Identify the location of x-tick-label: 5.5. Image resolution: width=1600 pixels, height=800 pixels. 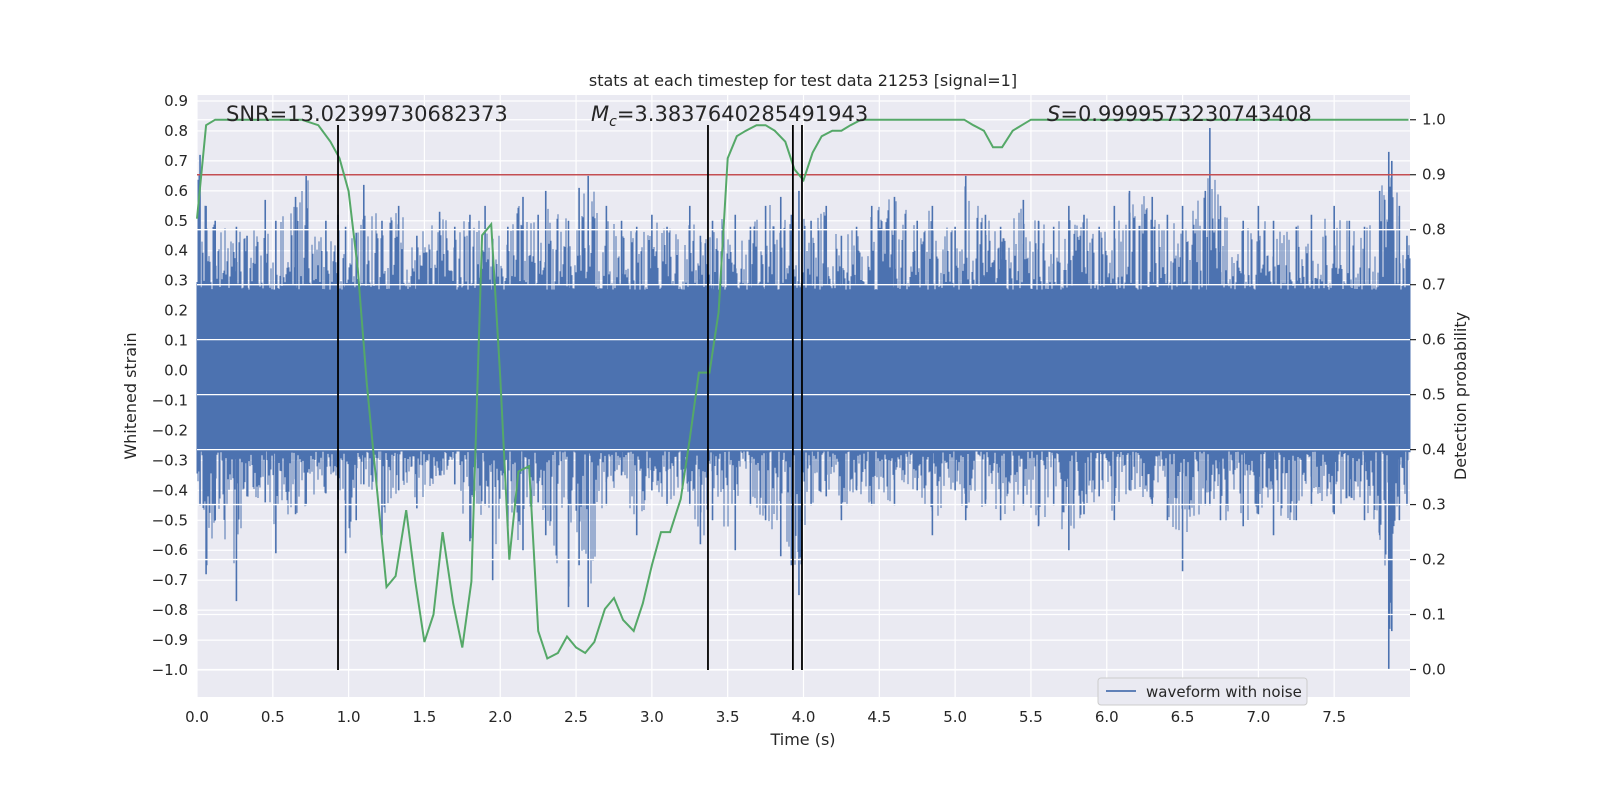
(1031, 717).